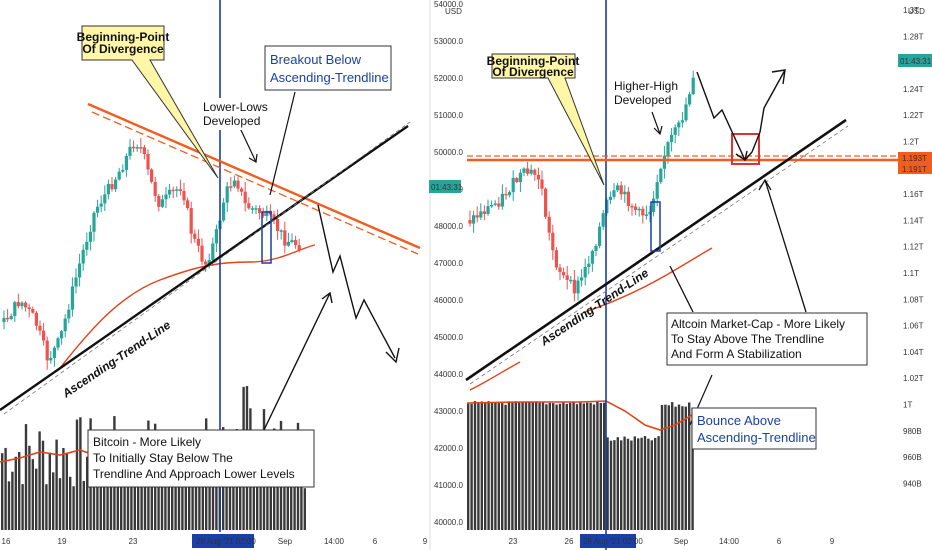 This screenshot has width=932, height=550. What do you see at coordinates (765, 184) in the screenshot?
I see `altcoin-arrowhead` at bounding box center [765, 184].